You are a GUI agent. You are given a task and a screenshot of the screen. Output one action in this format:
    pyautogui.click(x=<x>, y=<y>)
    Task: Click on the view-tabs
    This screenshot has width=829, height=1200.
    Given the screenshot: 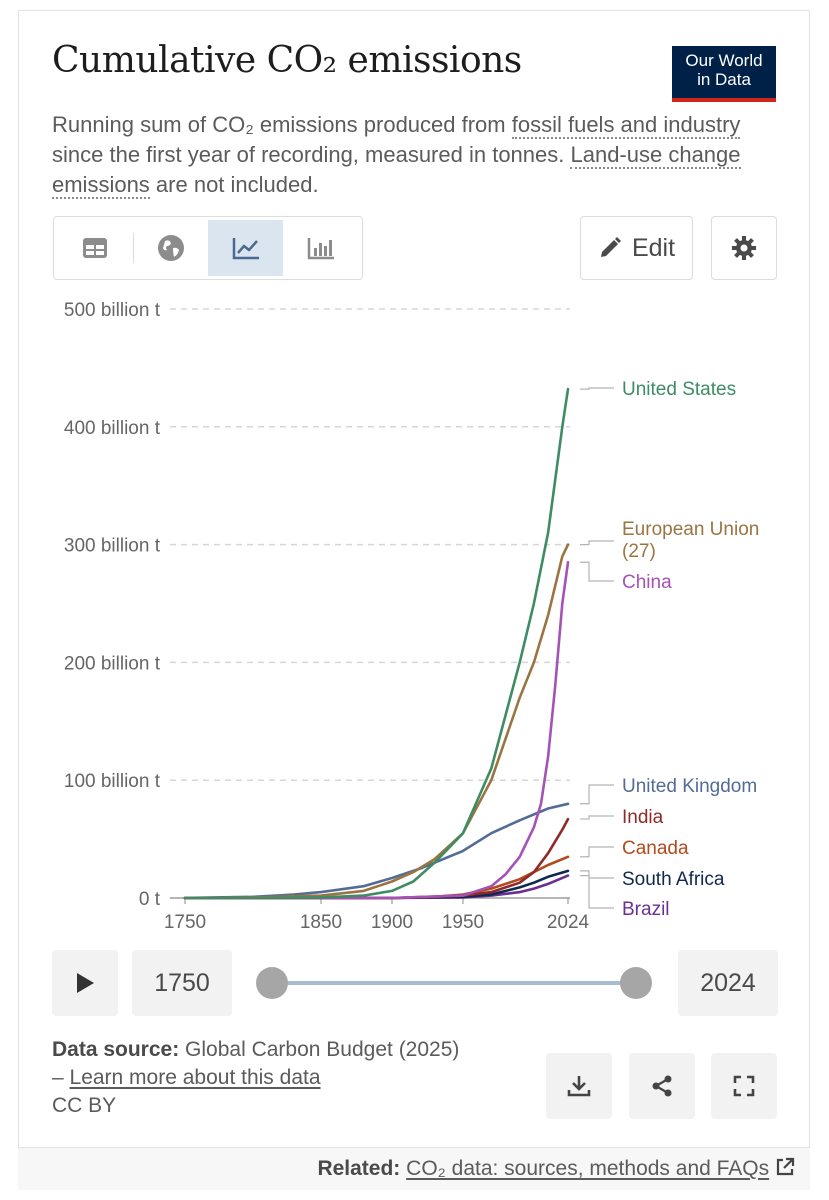 What is the action you would take?
    pyautogui.click(x=208, y=248)
    